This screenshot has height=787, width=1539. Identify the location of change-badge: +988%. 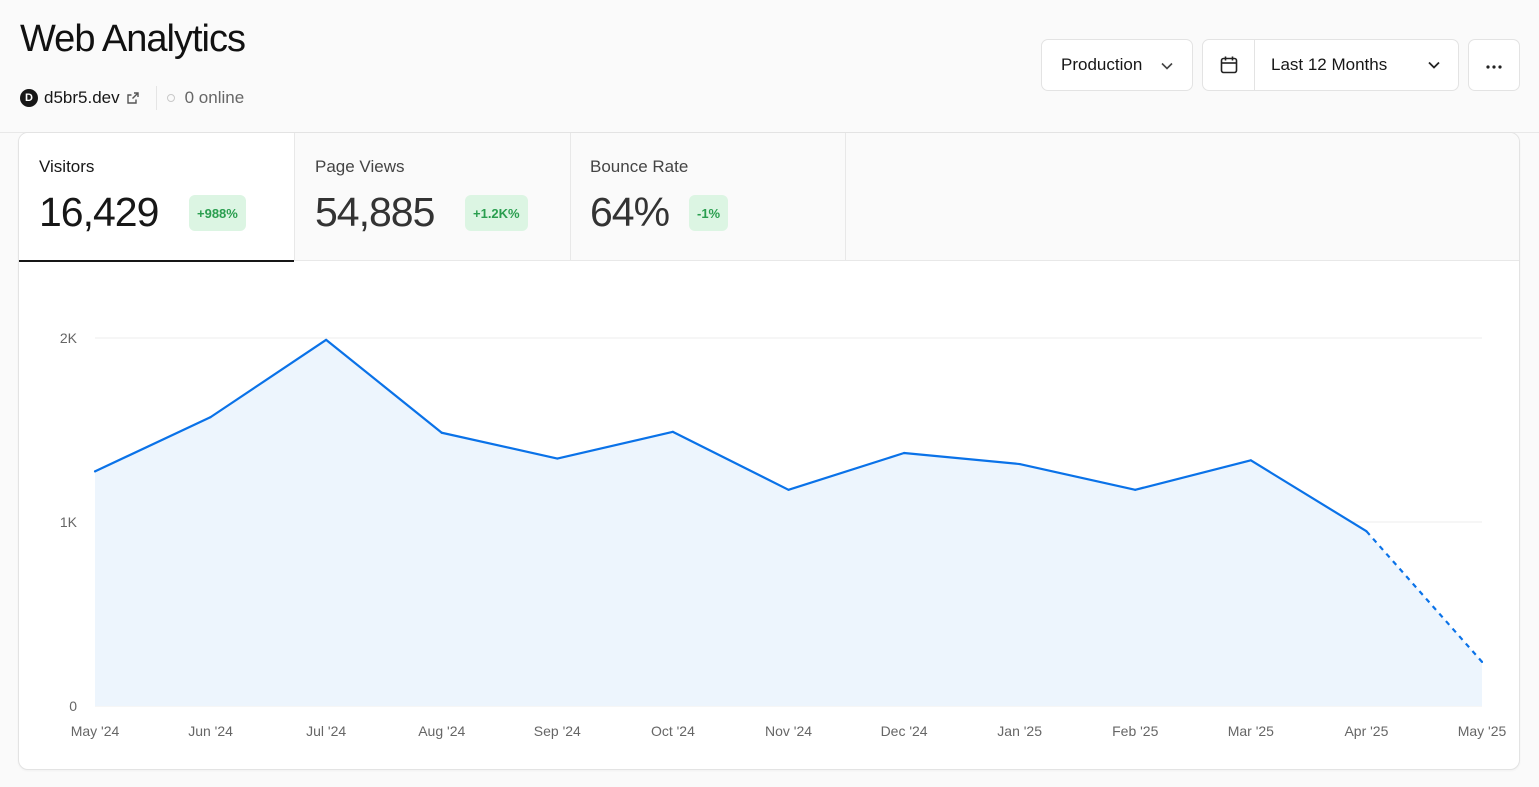
(217, 213).